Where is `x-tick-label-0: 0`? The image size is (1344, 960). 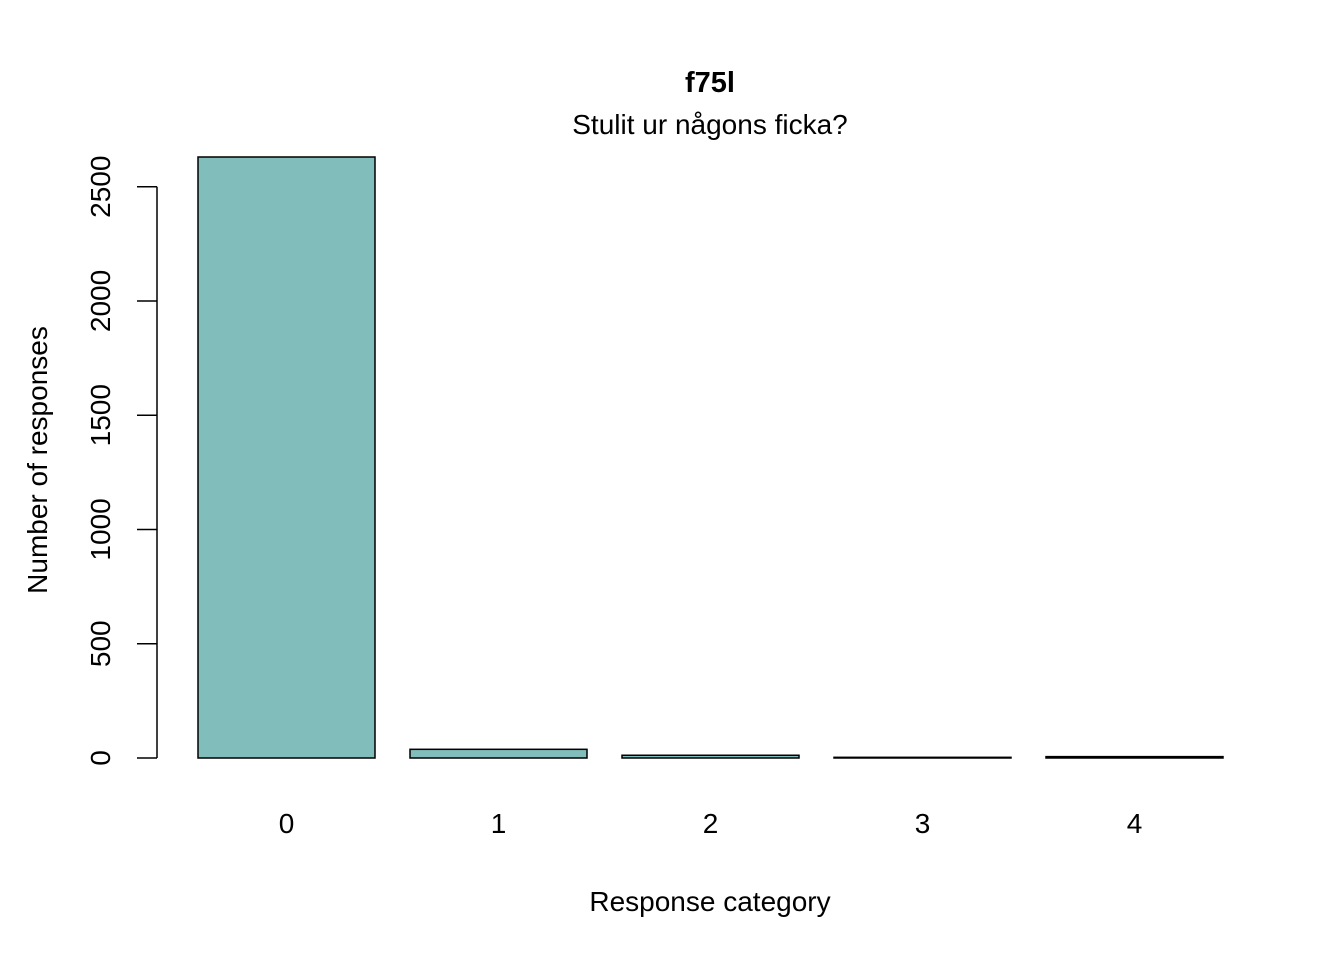 x-tick-label-0: 0 is located at coordinates (287, 823).